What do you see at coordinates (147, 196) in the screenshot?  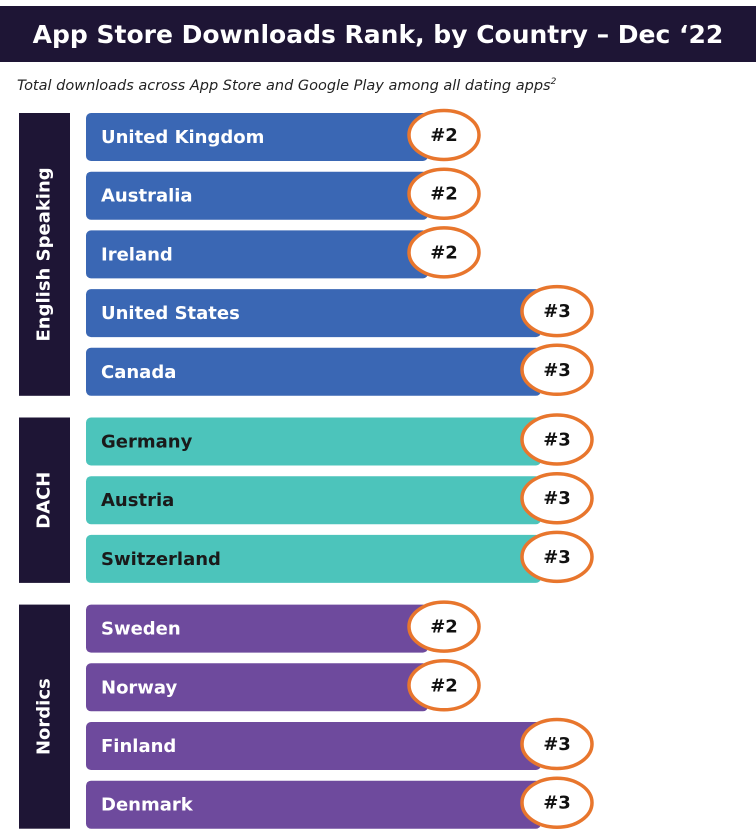 I see `bar-label: Australia` at bounding box center [147, 196].